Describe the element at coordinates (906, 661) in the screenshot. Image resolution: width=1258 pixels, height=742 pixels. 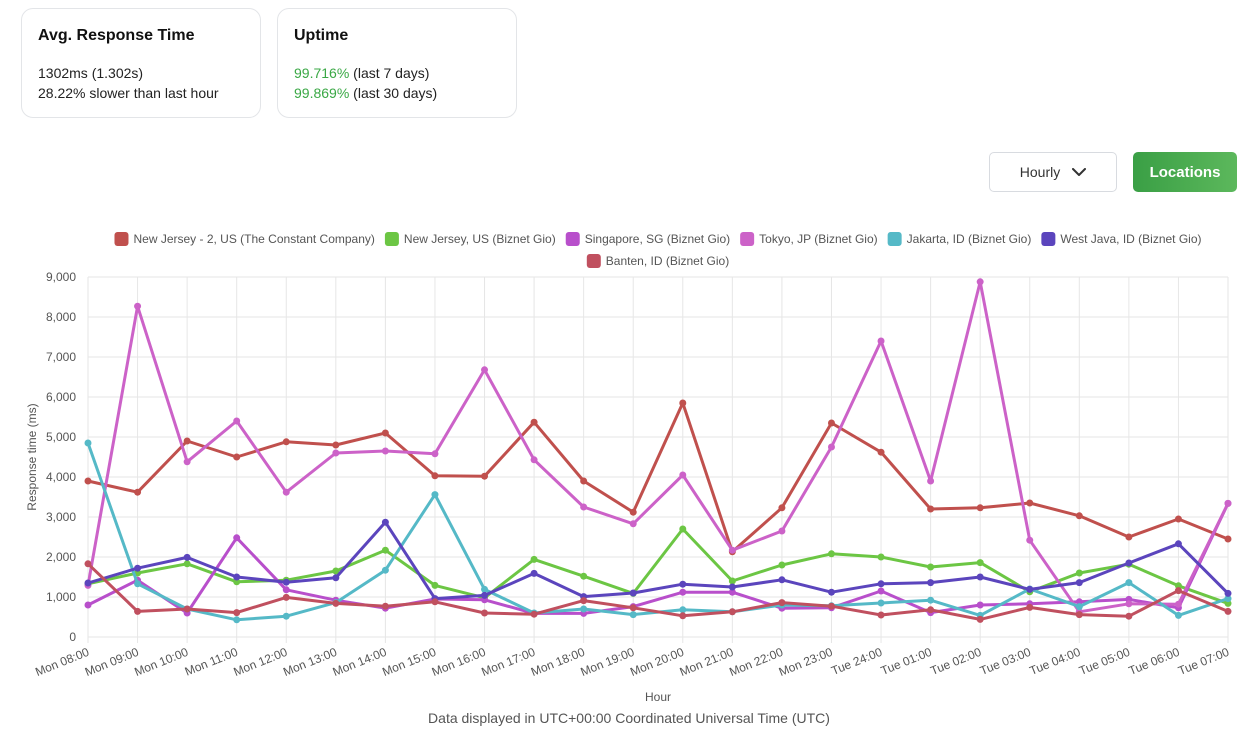
I see `x-tick-label: Tue 01:00` at that location.